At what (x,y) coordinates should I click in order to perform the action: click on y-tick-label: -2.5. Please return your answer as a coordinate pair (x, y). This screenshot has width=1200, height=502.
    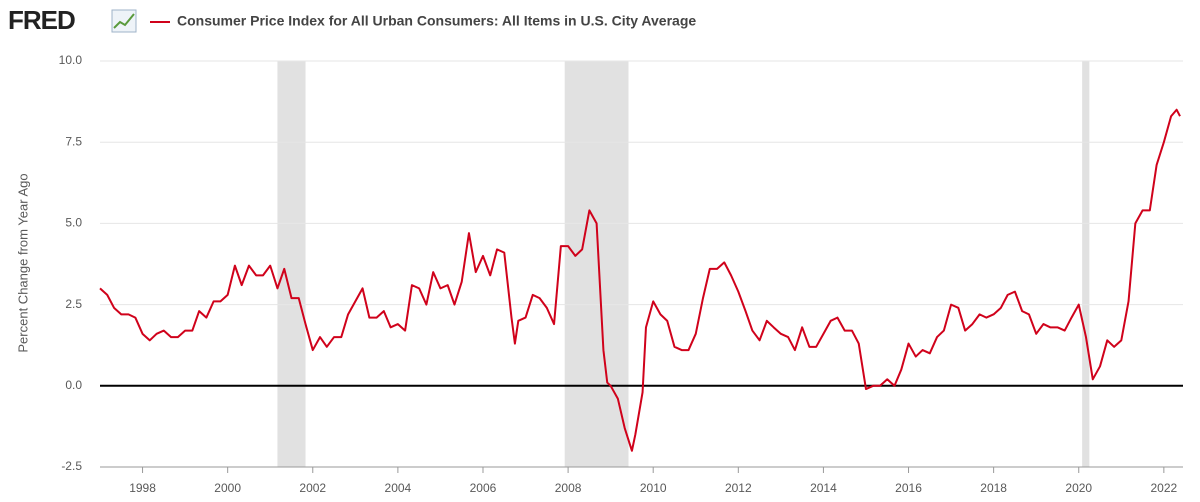
    Looking at the image, I should click on (71, 466).